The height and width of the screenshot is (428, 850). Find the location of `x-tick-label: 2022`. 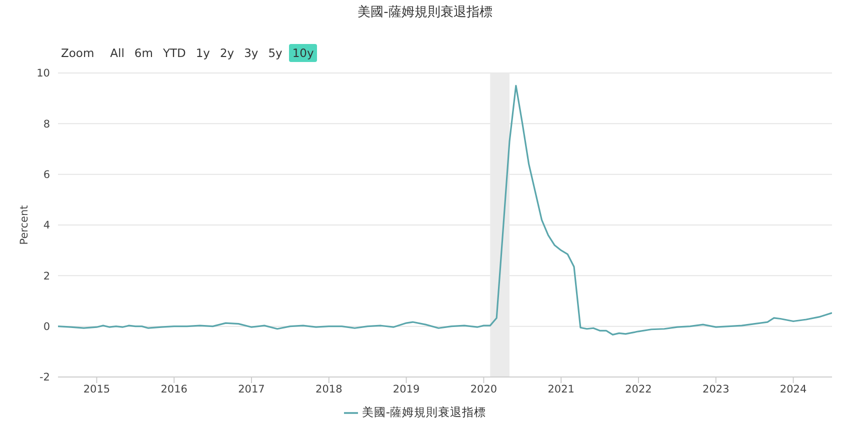

x-tick-label: 2022 is located at coordinates (638, 389).